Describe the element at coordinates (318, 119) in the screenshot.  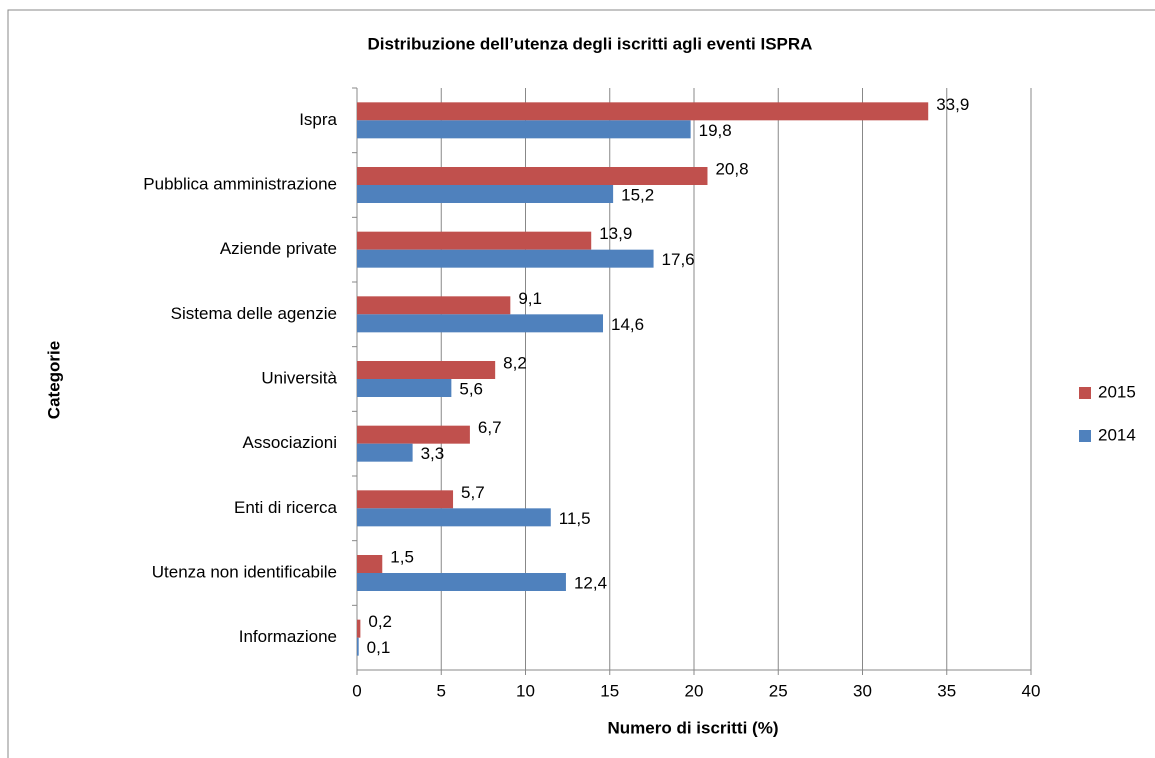
I see `y-tick-label: Ispra` at that location.